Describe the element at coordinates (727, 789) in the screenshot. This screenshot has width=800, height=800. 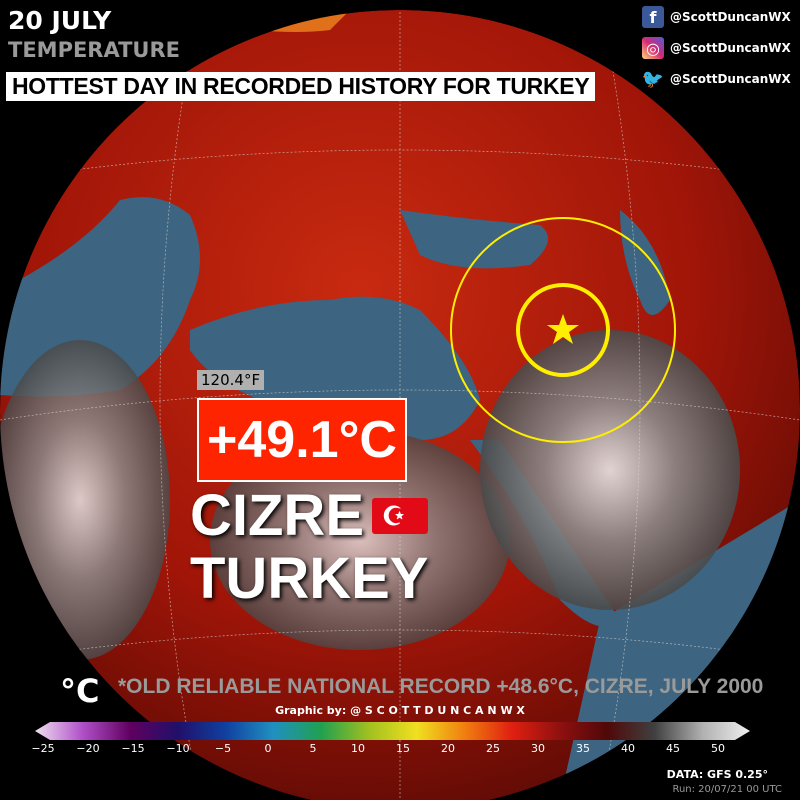
I see `run-time: Run: 20/07/21 00 UTC` at that location.